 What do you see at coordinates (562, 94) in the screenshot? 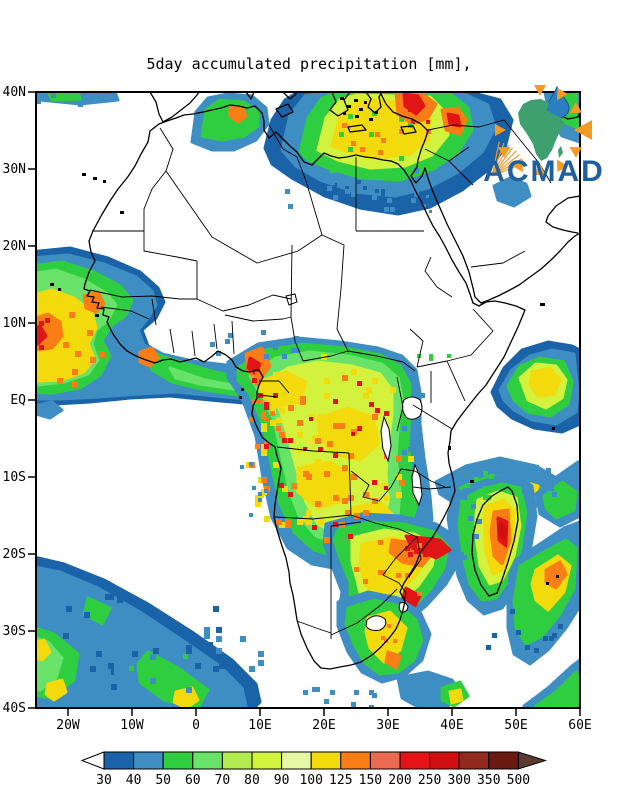
I see `sun-triangle` at bounding box center [562, 94].